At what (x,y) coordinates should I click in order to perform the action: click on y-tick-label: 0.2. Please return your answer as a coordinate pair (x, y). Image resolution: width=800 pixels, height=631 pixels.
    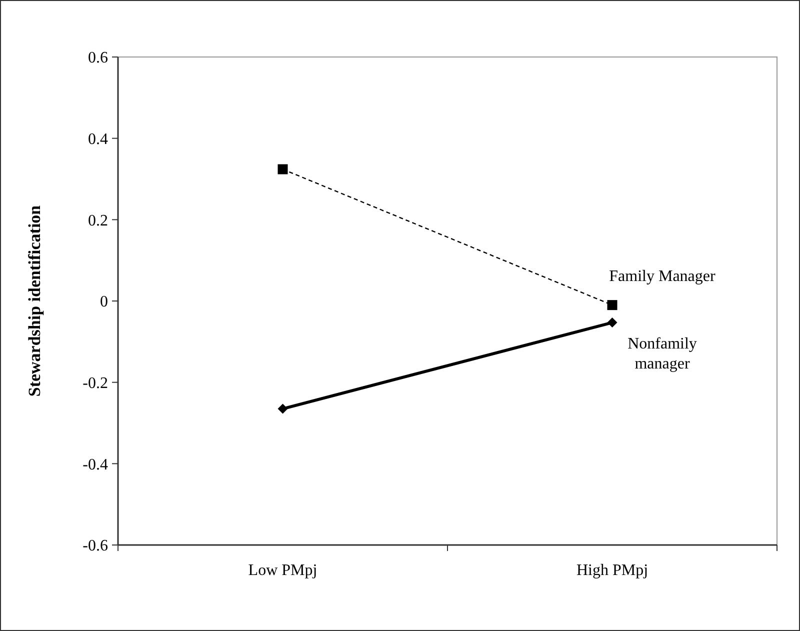
    Looking at the image, I should click on (98, 221).